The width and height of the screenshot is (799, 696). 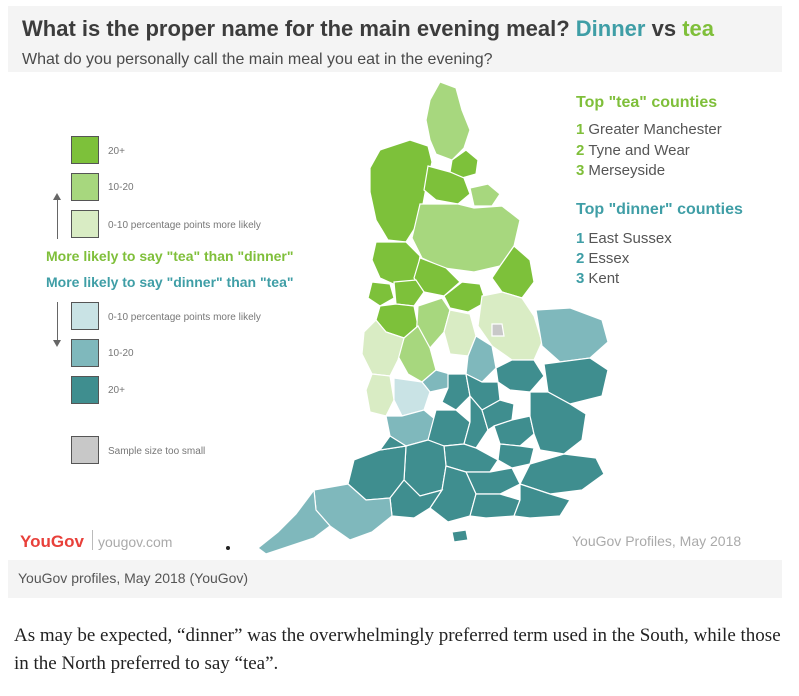 I want to click on legend-label-dinner-0-10: 0-10 percentage points more likely, so click(x=184, y=317).